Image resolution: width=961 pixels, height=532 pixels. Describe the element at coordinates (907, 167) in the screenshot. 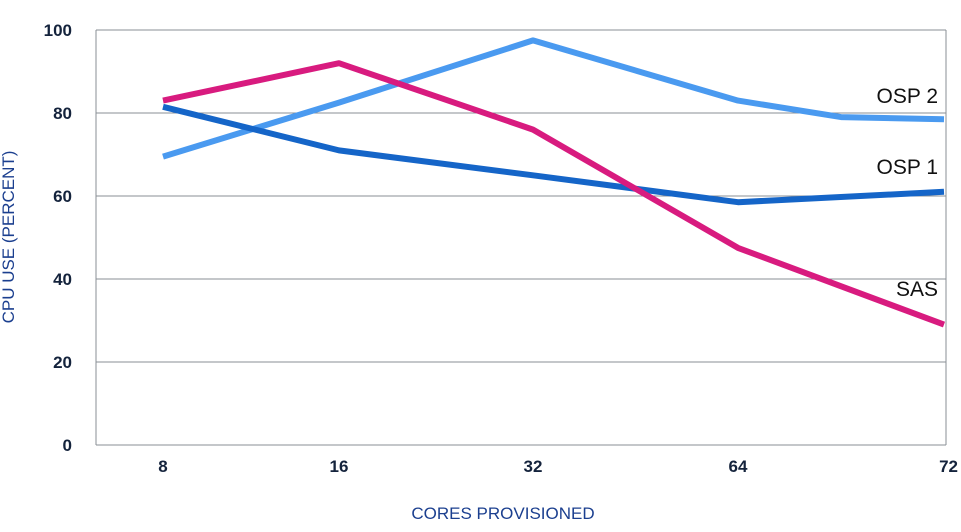

I see `series-label-osp-1: OSP 1` at that location.